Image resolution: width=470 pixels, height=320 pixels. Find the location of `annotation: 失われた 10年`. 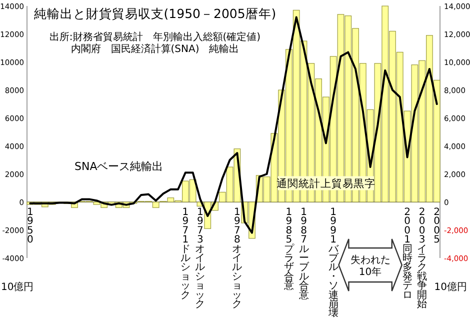

annotation: 失われた 10年 is located at coordinates (370, 266).